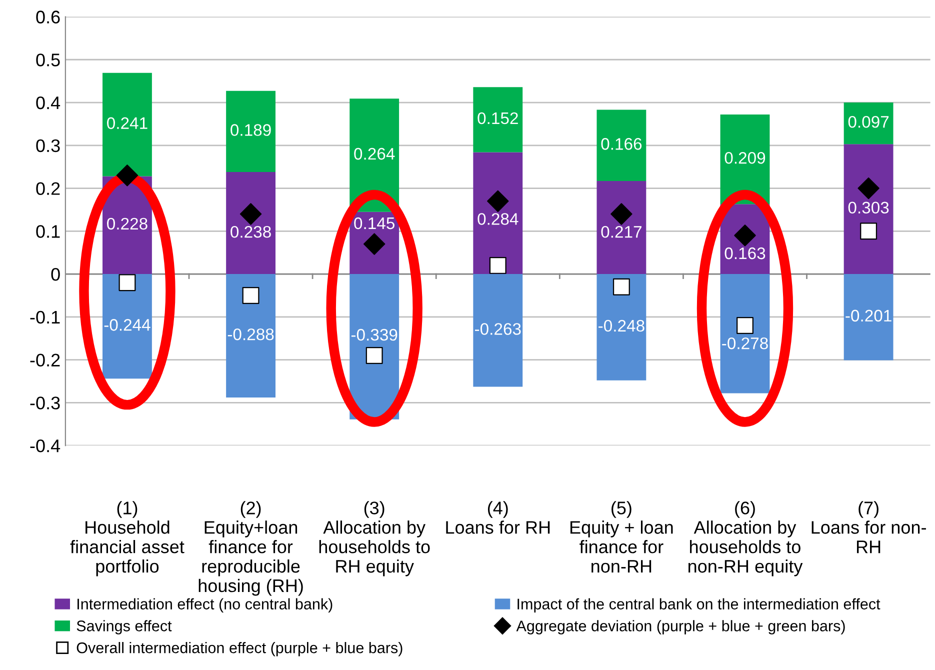 The width and height of the screenshot is (935, 670). What do you see at coordinates (680, 627) in the screenshot?
I see `legend-label: Aggregate deviation (purple + blue + green bars)` at bounding box center [680, 627].